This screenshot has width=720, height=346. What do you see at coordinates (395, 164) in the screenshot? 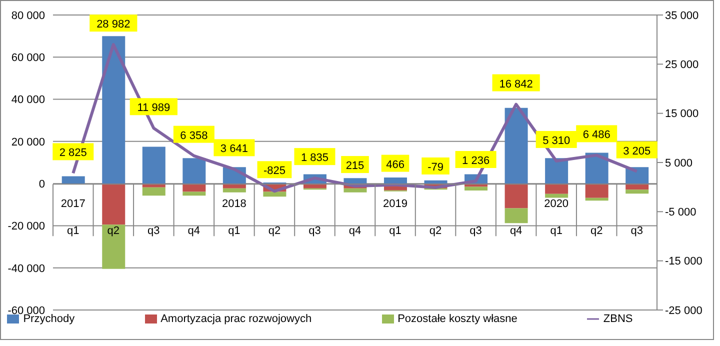
I see `data-label: 466` at bounding box center [395, 164].